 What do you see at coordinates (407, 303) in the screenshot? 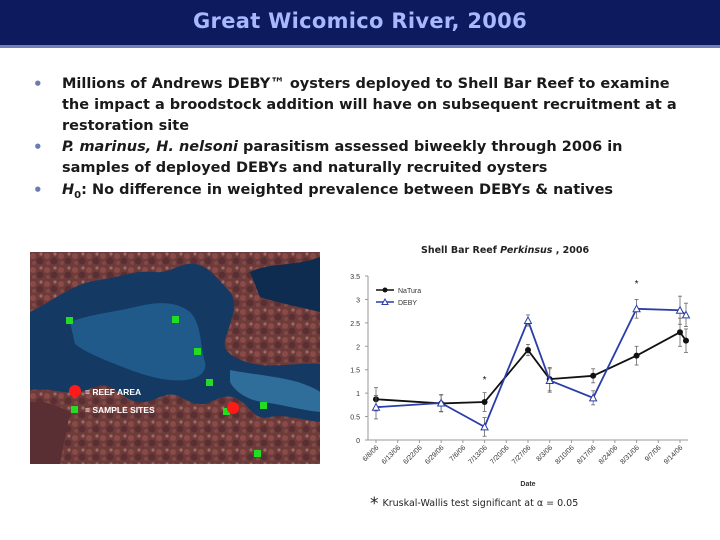
I see `legend-label: DEBY` at bounding box center [407, 303].